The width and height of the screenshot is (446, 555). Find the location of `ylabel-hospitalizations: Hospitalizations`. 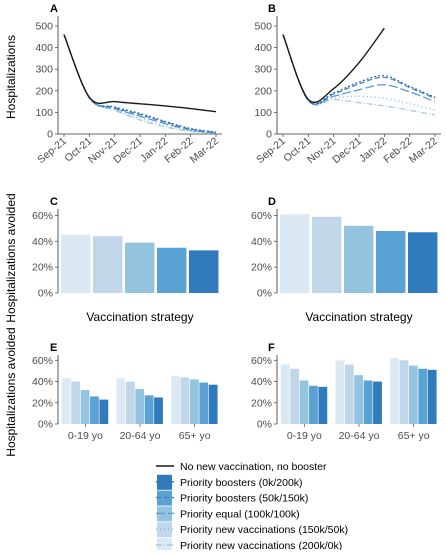

ylabel-hospitalizations: Hospitalizations is located at coordinates (11, 77).